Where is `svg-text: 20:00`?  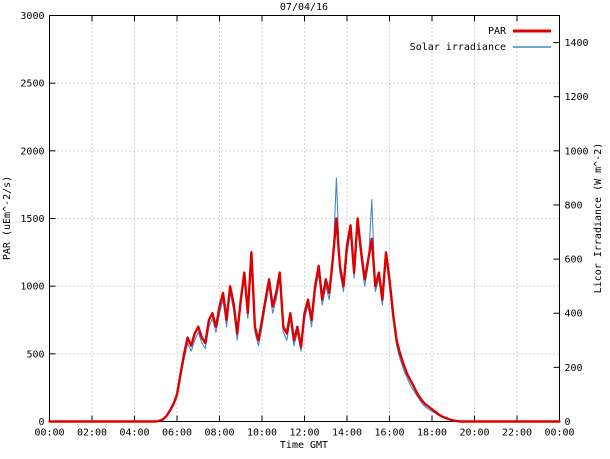 svg-text: 20:00 is located at coordinates (474, 433).